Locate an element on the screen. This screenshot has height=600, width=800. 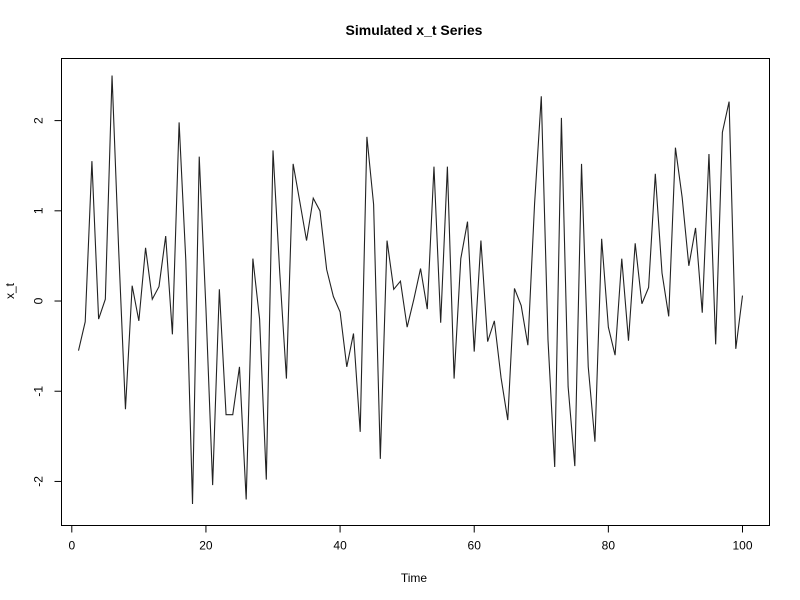
chart-title: Simulated x_t Series is located at coordinates (414, 30).